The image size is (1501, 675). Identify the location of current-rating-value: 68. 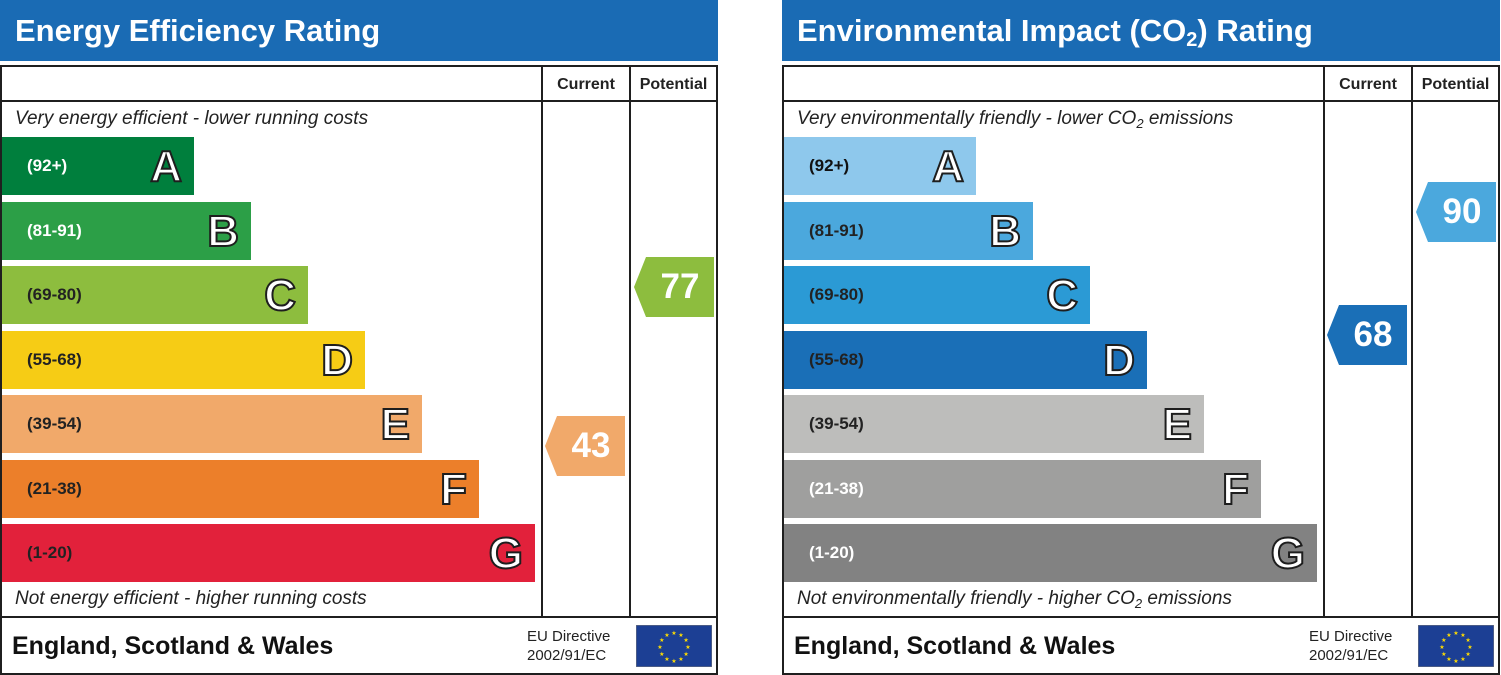
(1373, 334).